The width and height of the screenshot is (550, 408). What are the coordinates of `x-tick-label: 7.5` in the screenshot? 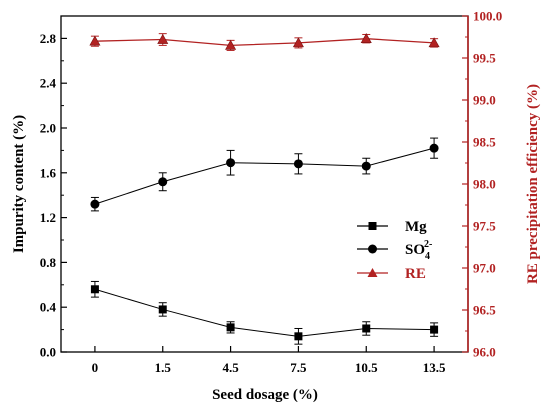 It's located at (298, 367).